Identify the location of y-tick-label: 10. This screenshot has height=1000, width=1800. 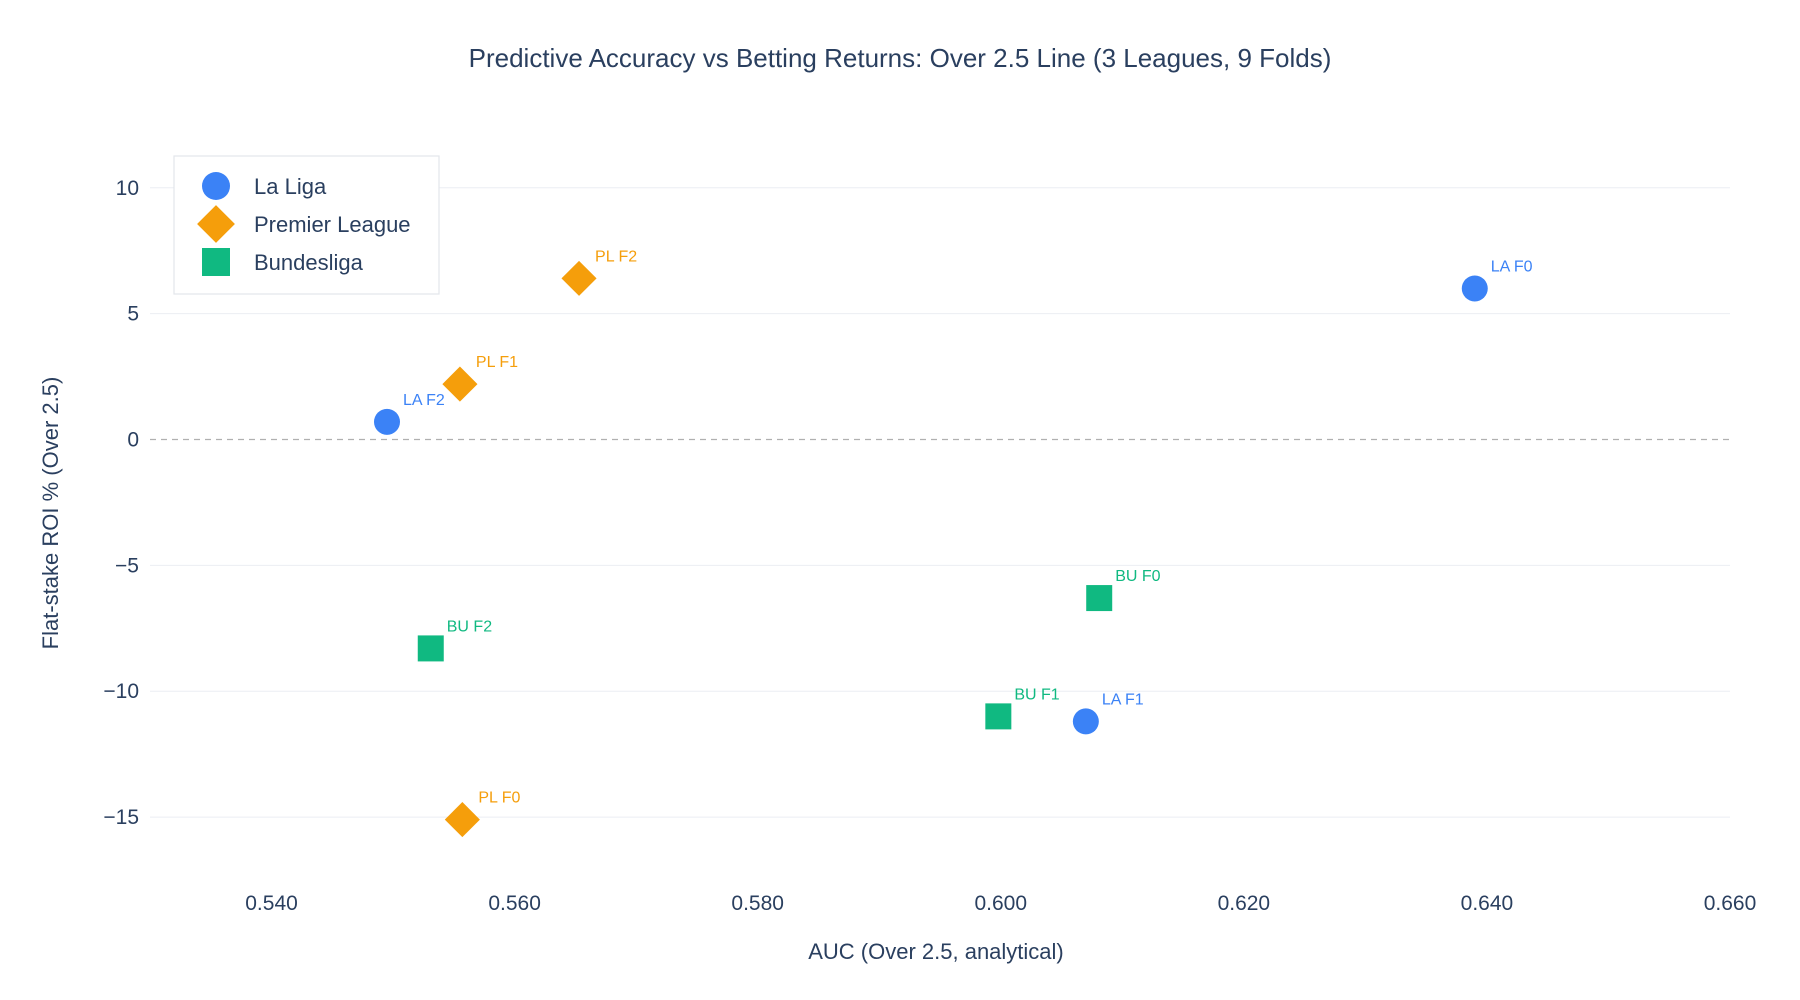
(127, 188).